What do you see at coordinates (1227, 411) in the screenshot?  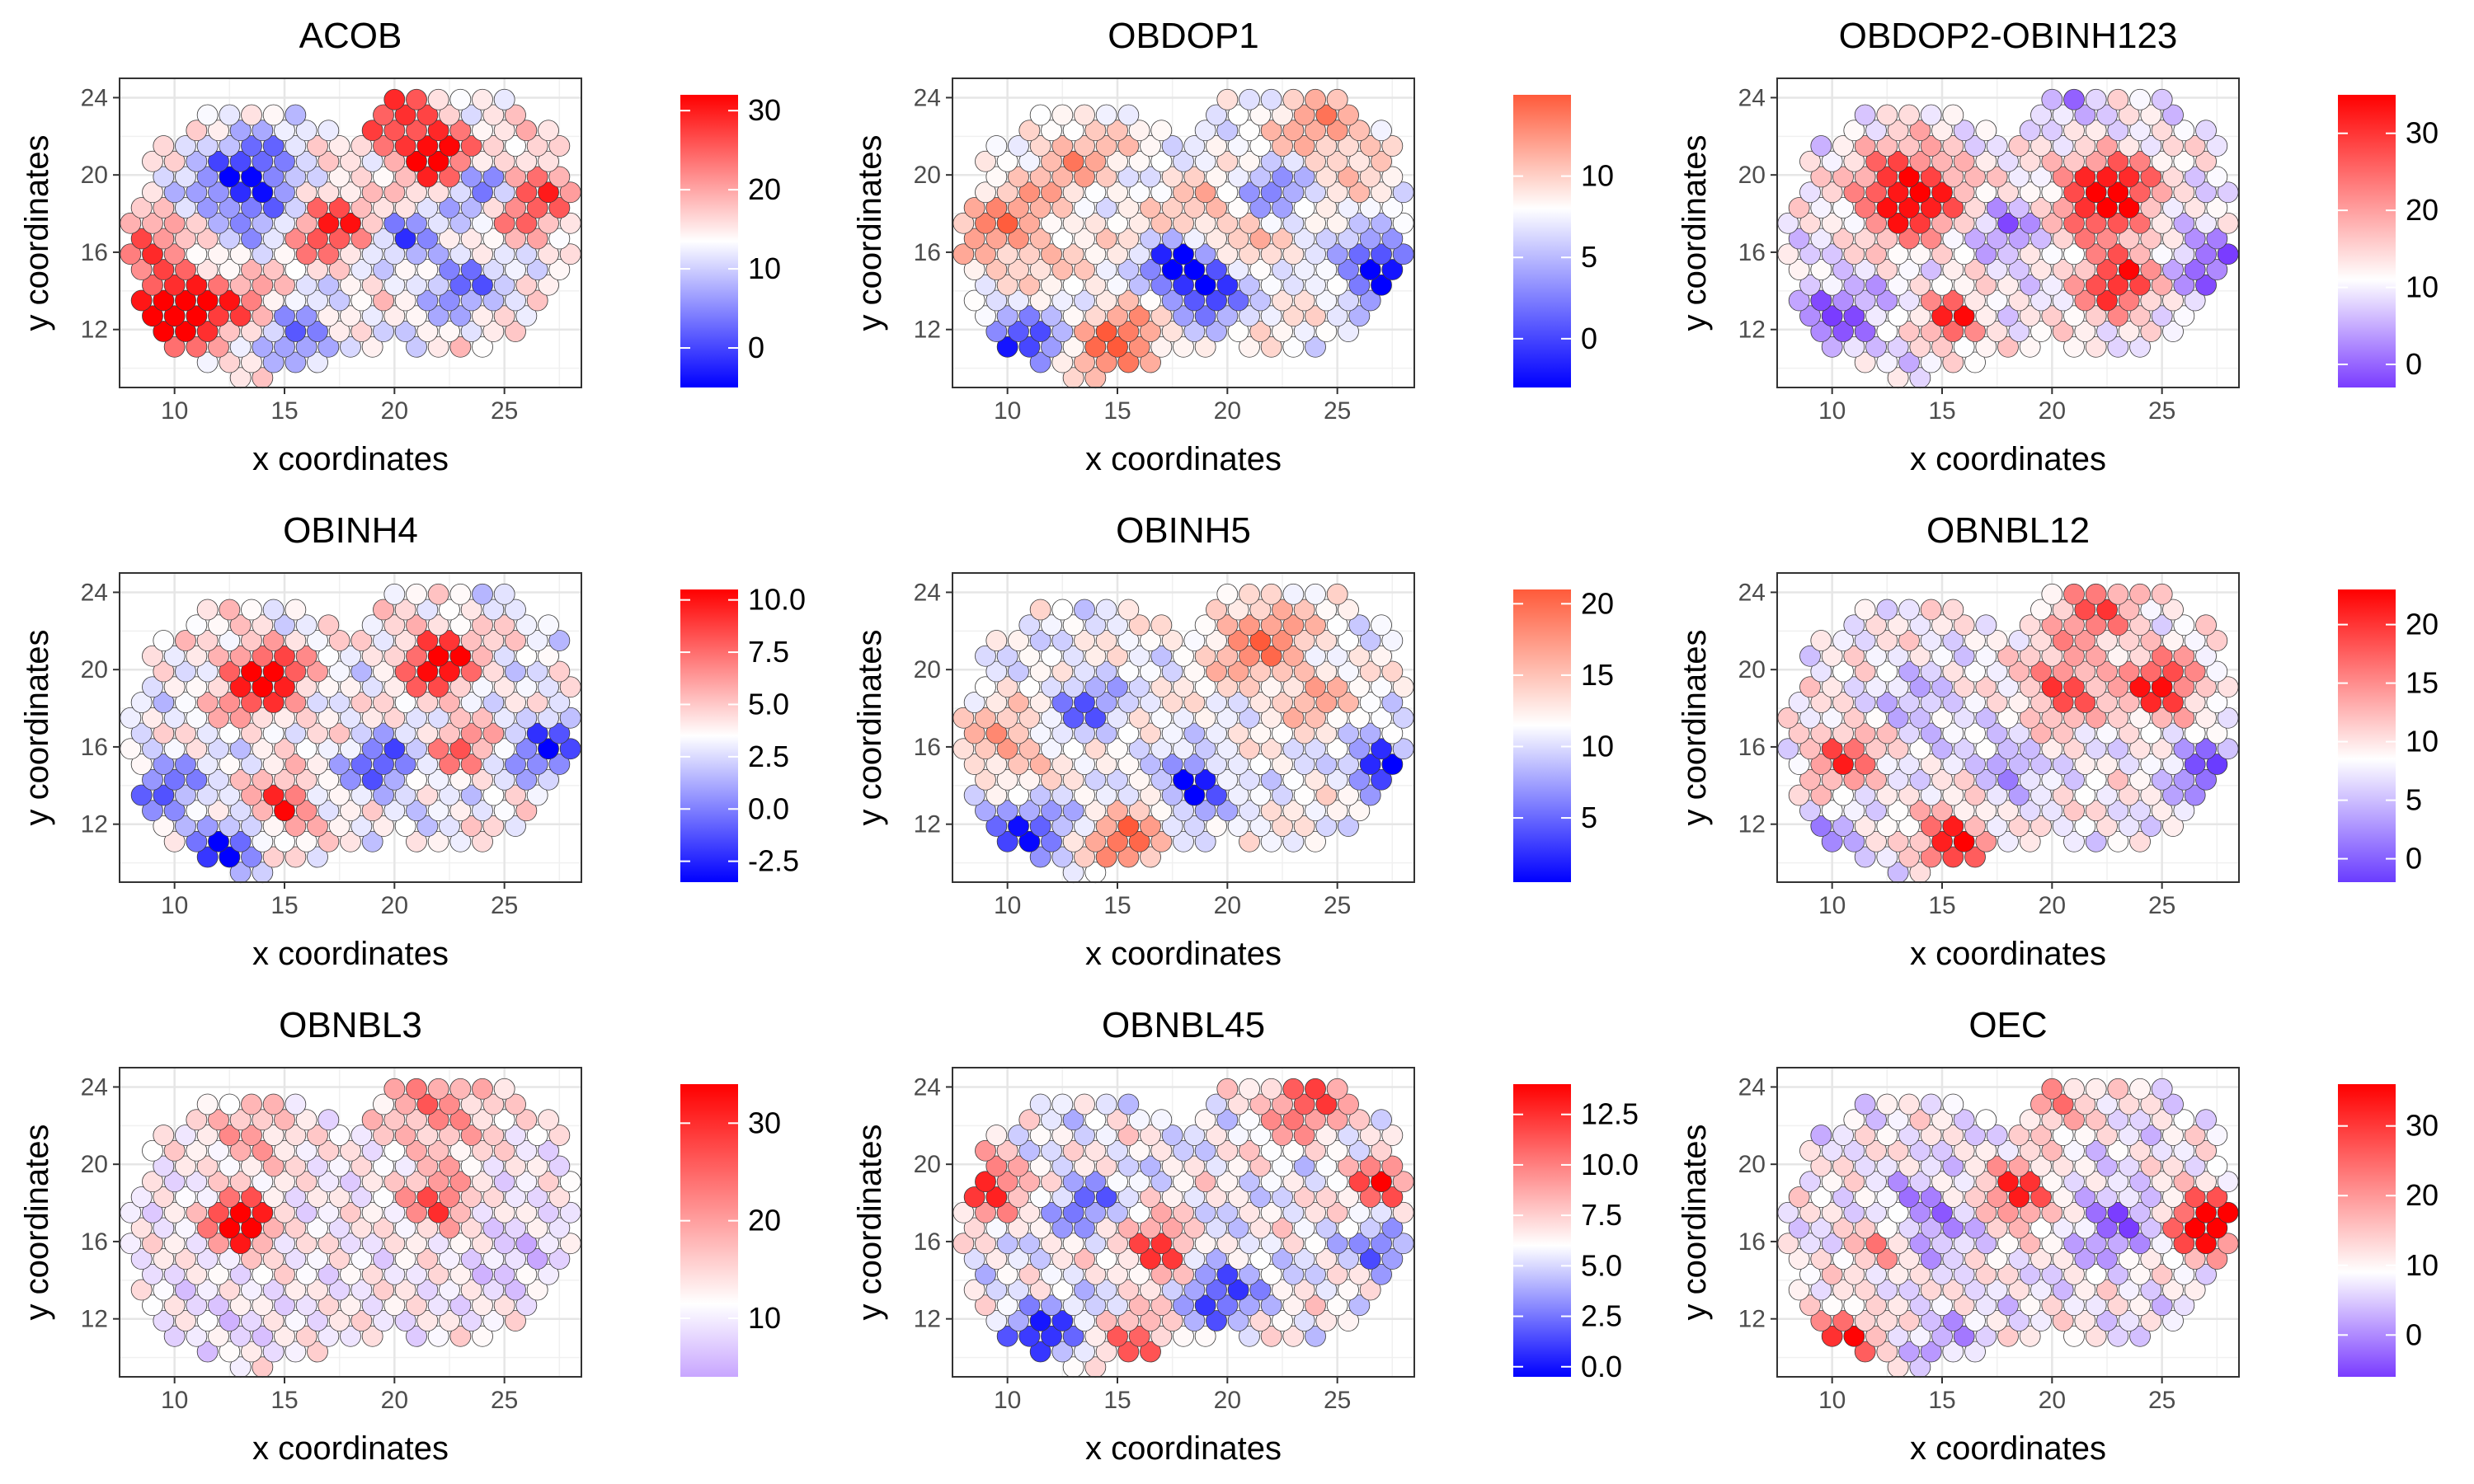 I see `x-tick-label: 20` at bounding box center [1227, 411].